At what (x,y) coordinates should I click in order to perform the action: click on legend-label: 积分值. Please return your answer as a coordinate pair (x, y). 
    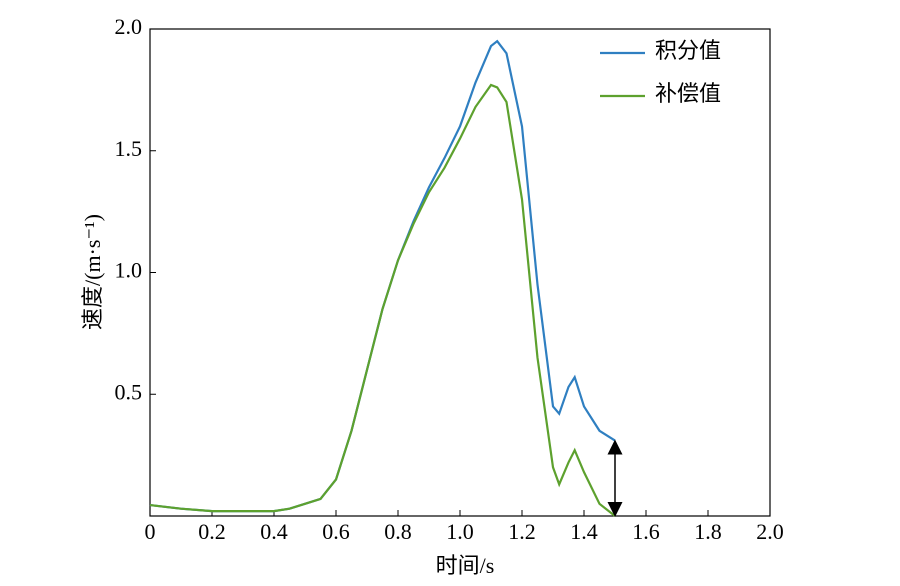
    Looking at the image, I should click on (688, 50).